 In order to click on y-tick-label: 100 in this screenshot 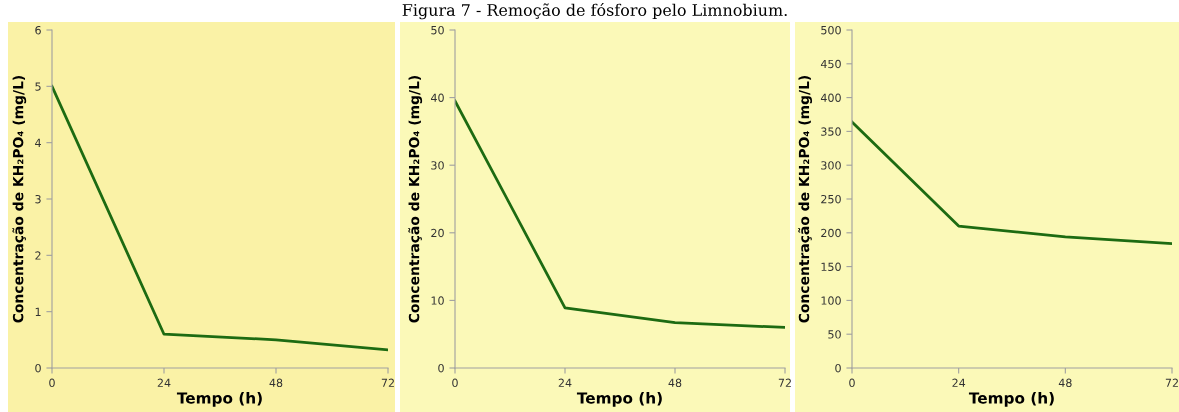, I will do `click(831, 300)`.